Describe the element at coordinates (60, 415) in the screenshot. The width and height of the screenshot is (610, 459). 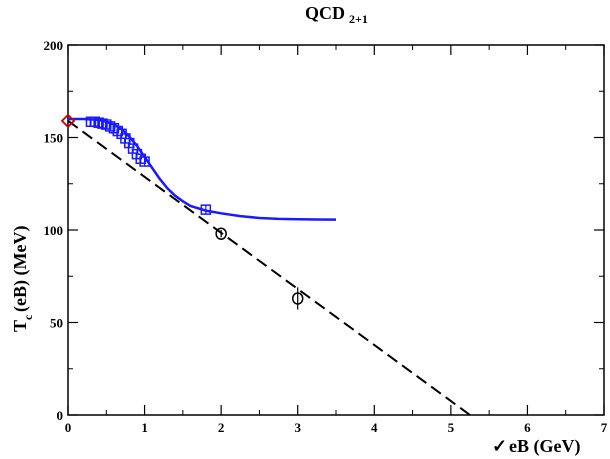
I see `y-tick-label: 0` at that location.